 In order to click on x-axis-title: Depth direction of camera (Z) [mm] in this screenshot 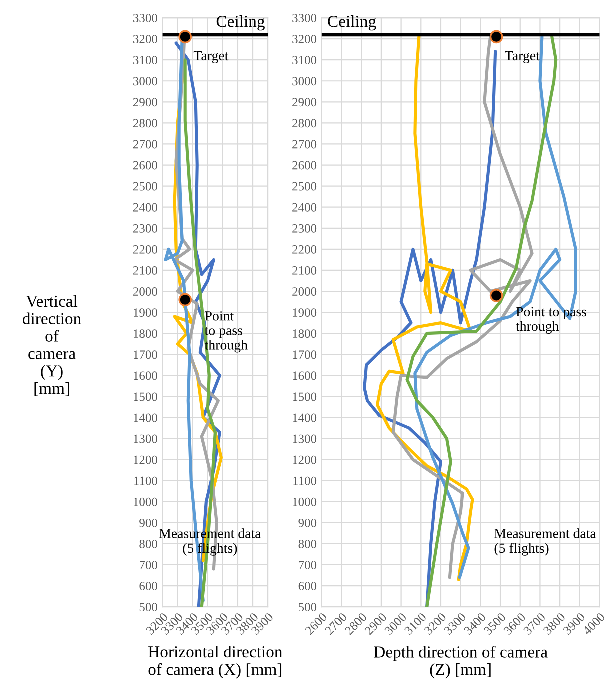, I will do `click(461, 662)`.